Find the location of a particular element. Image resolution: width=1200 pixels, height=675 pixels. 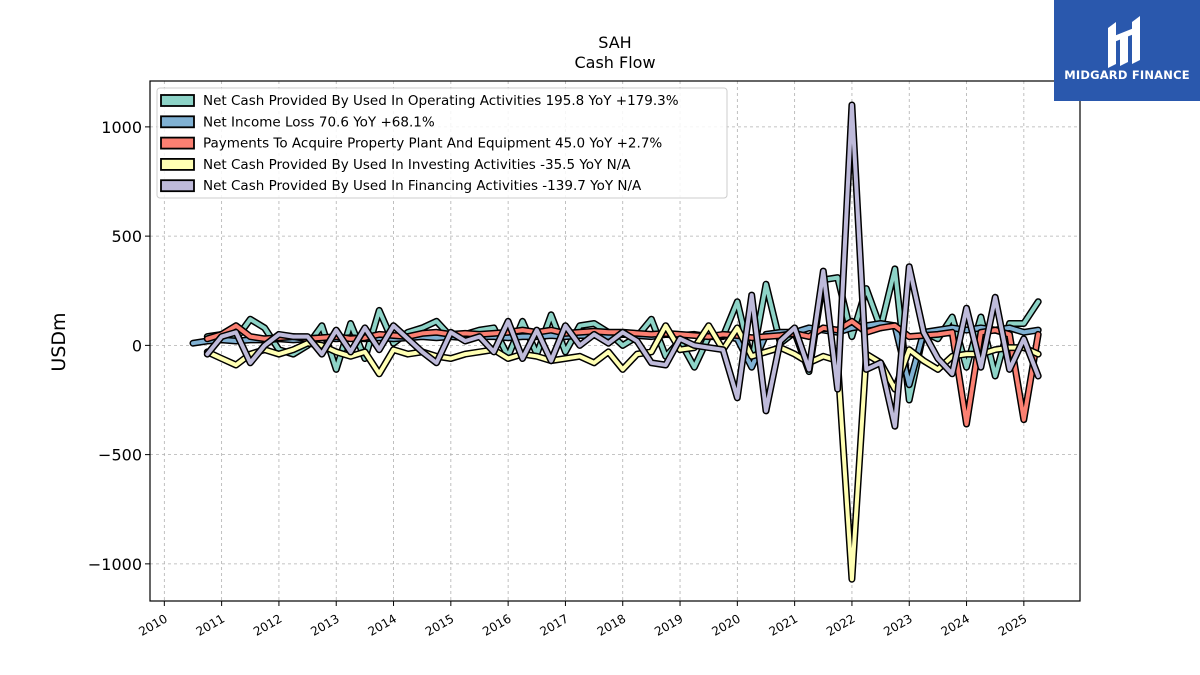

x-tick-label-12: 2022 is located at coordinates (840, 624).